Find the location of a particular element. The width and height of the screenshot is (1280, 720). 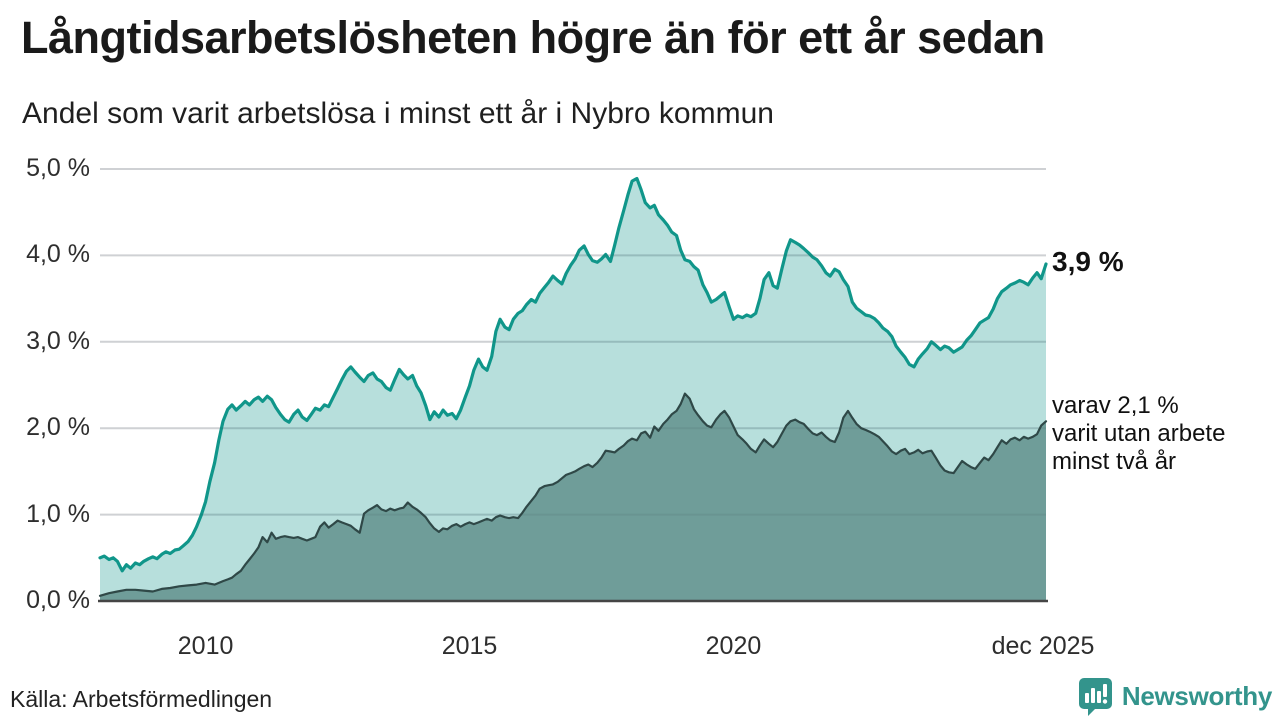

y-tick-label: 1,0 % is located at coordinates (58, 513).